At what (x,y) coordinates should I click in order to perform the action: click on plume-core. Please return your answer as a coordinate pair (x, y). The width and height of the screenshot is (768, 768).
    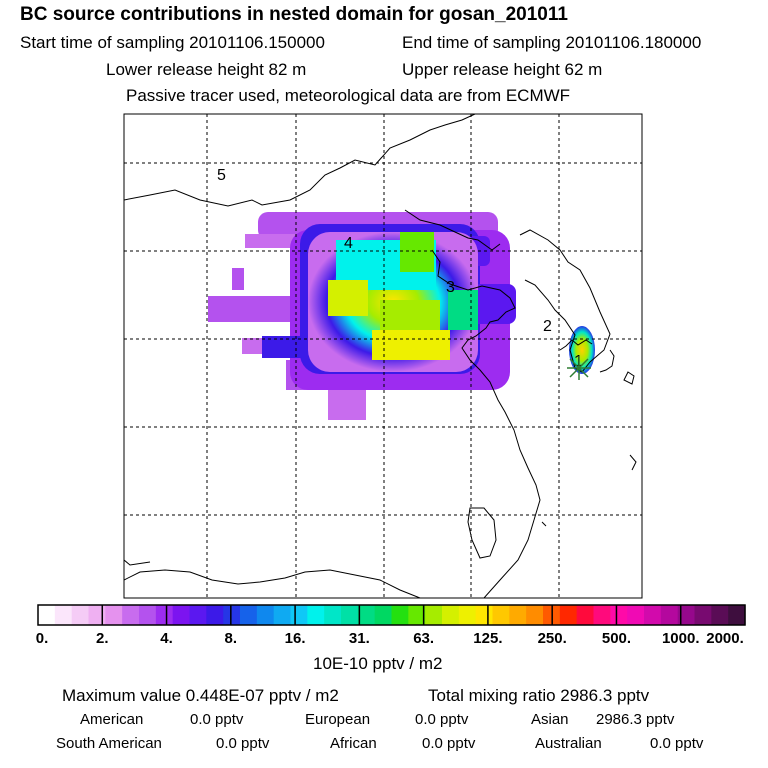
    Looking at the image, I should click on (393, 302).